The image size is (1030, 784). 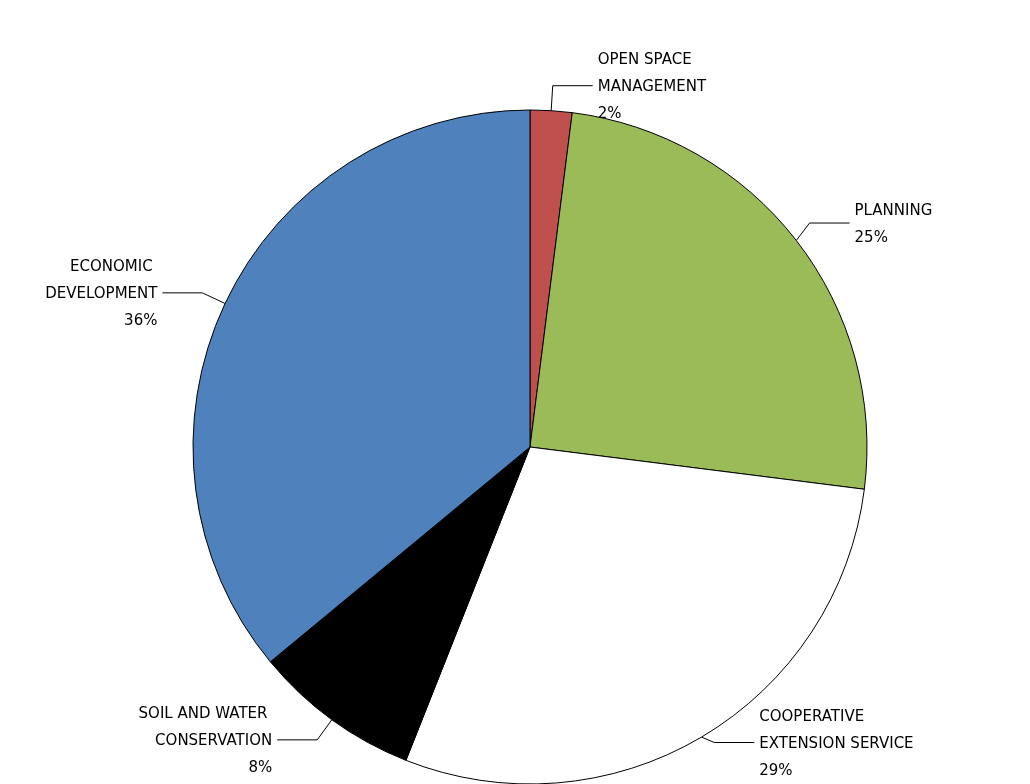 I want to click on slice-label: SOIL AND WATER CONSERVATION, so click(x=205, y=726).